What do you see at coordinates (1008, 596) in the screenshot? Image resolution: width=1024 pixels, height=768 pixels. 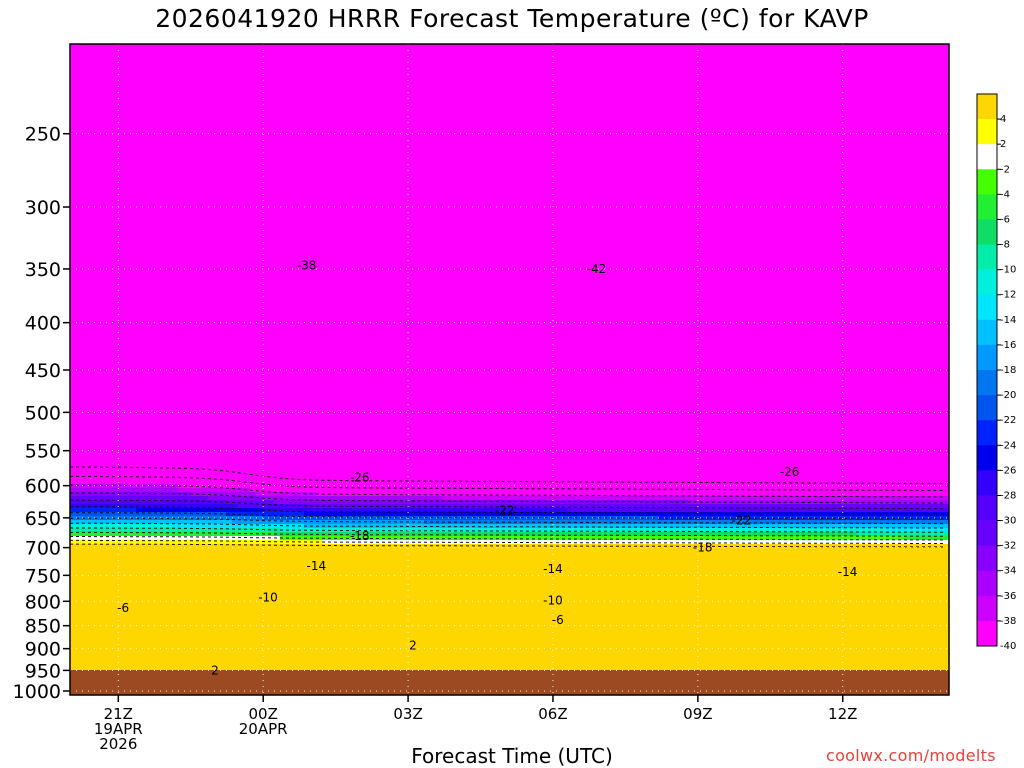 I see `colorbar-label: -36` at bounding box center [1008, 596].